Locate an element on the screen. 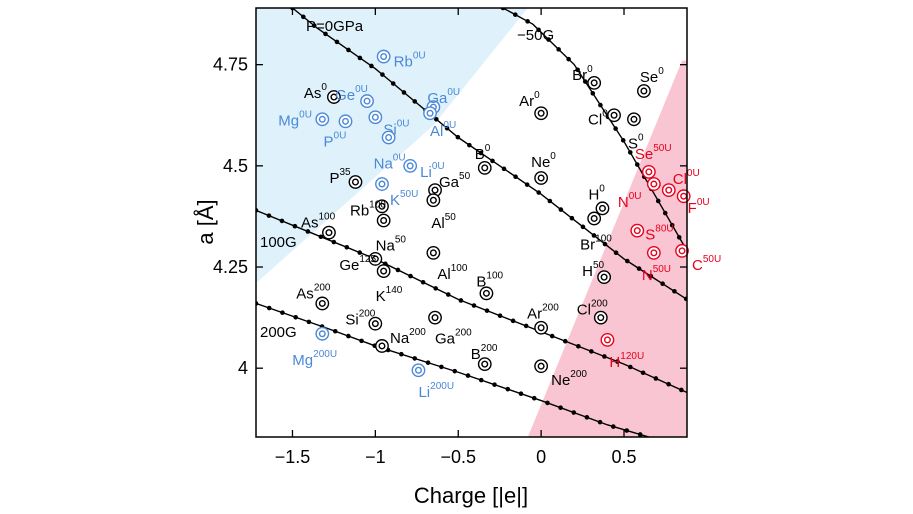 Image resolution: width=913 pixels, height=514 pixels. region-red is located at coordinates (607, 248).